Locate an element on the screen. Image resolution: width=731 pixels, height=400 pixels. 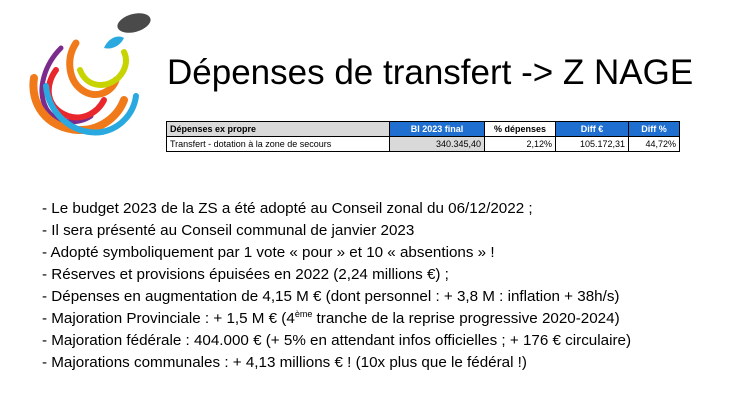
header-diff-pct: Diff % is located at coordinates (654, 129).